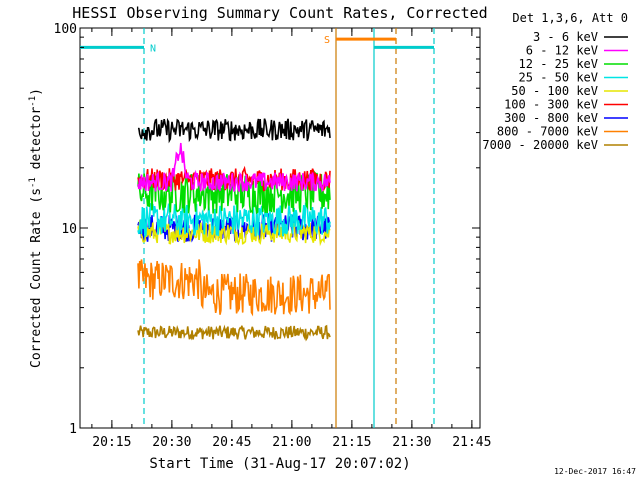 The width and height of the screenshot is (640, 480). What do you see at coordinates (111, 442) in the screenshot?
I see `x-tick-label: 20:15` at bounding box center [111, 442].